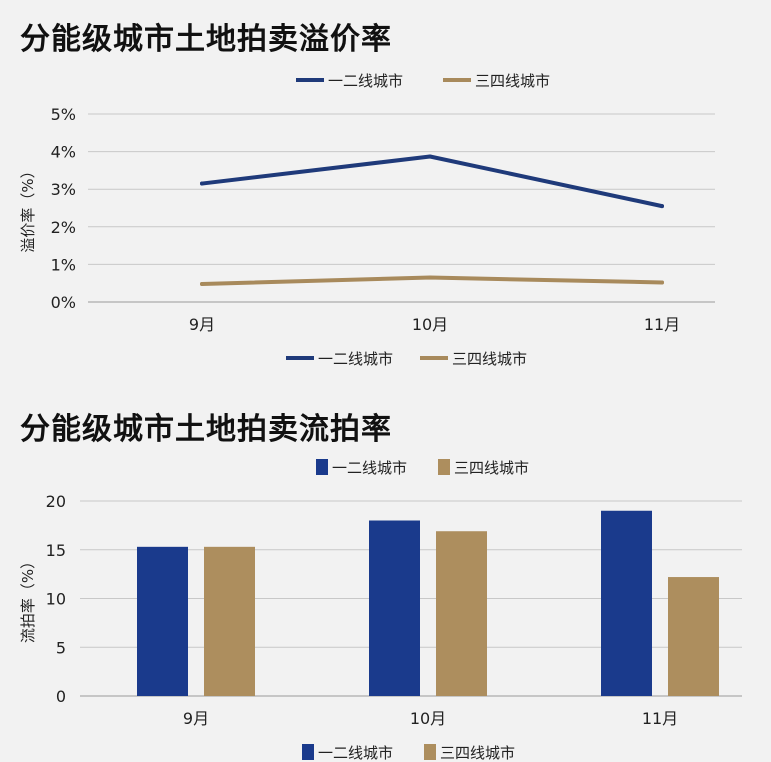  What do you see at coordinates (56, 501) in the screenshot?
I see `y-tick-label: 20` at bounding box center [56, 501].